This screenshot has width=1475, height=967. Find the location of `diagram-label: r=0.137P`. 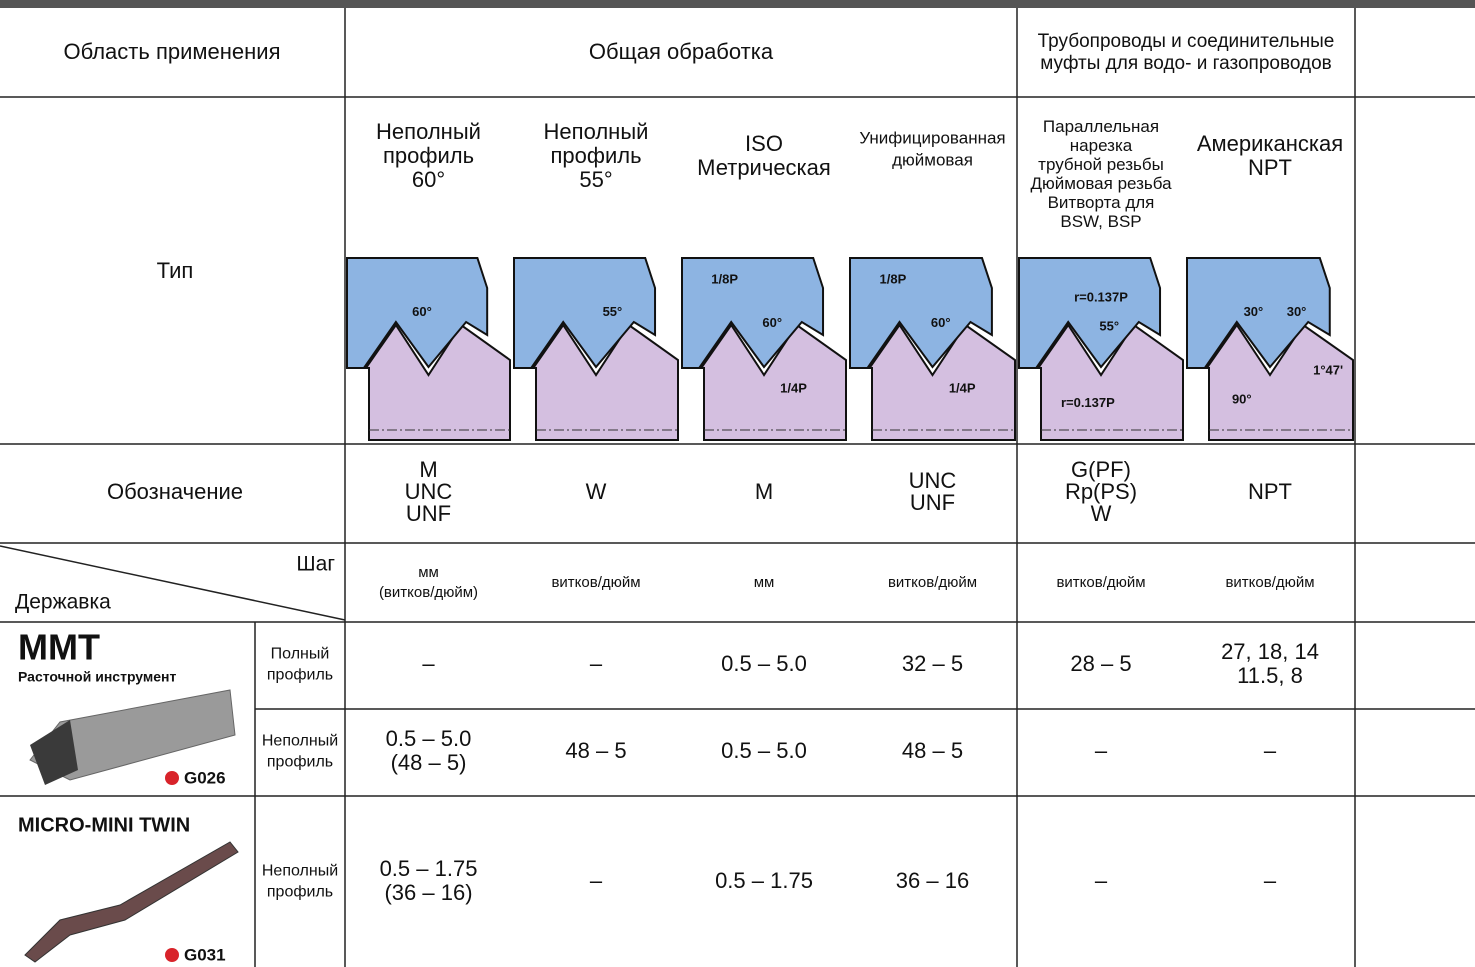

diagram-label: r=0.137P is located at coordinates (1101, 296).